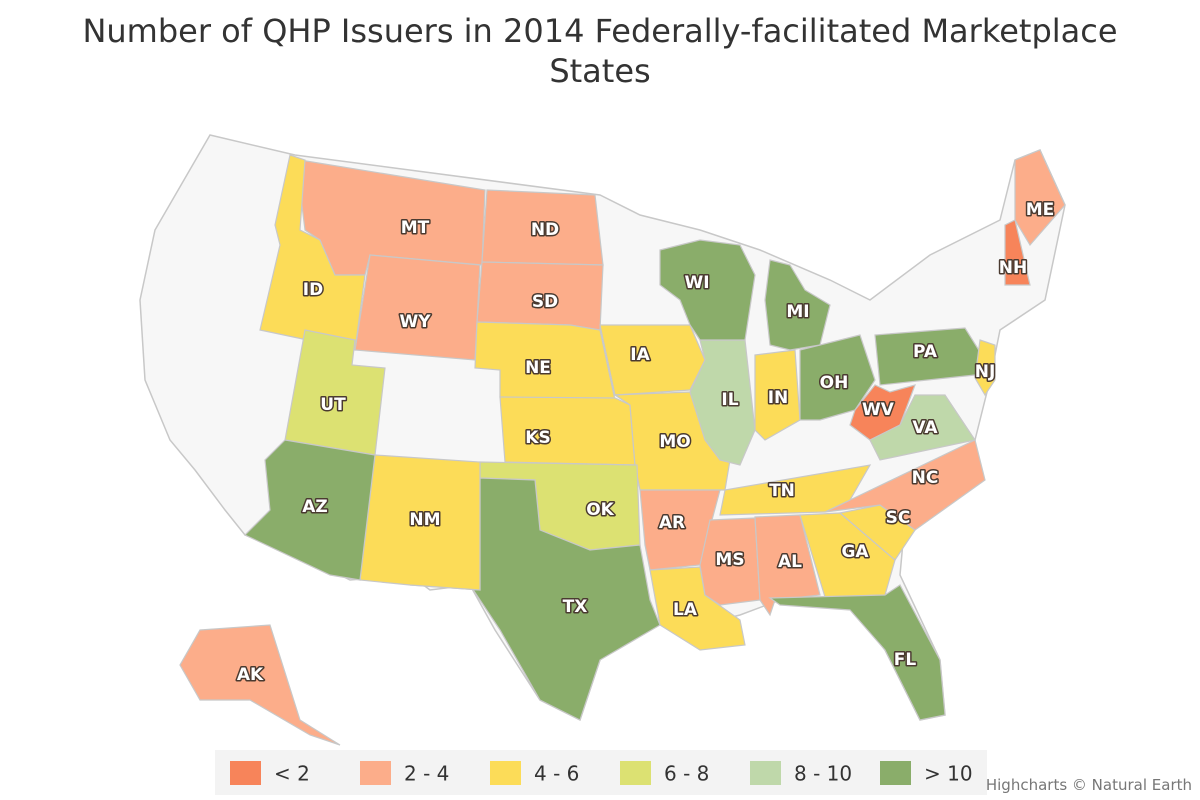  What do you see at coordinates (729, 400) in the screenshot?
I see `state-label: IL` at bounding box center [729, 400].